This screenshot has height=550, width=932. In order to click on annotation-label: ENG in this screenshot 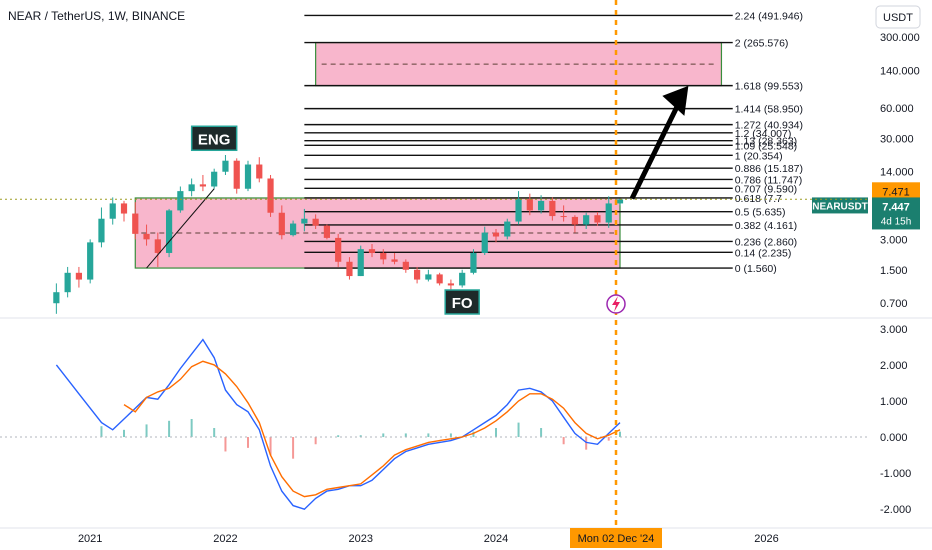, I will do `click(214, 139)`.